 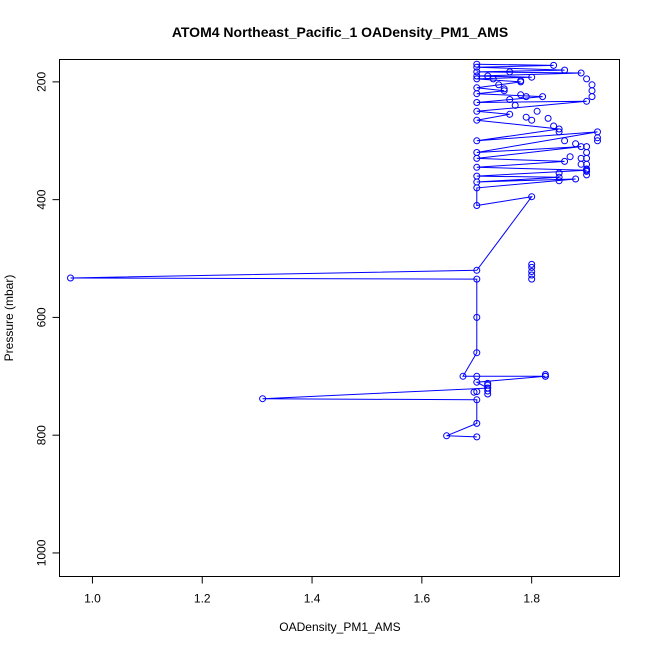 What do you see at coordinates (92, 599) in the screenshot?
I see `x-tick-label: 1.0` at bounding box center [92, 599].